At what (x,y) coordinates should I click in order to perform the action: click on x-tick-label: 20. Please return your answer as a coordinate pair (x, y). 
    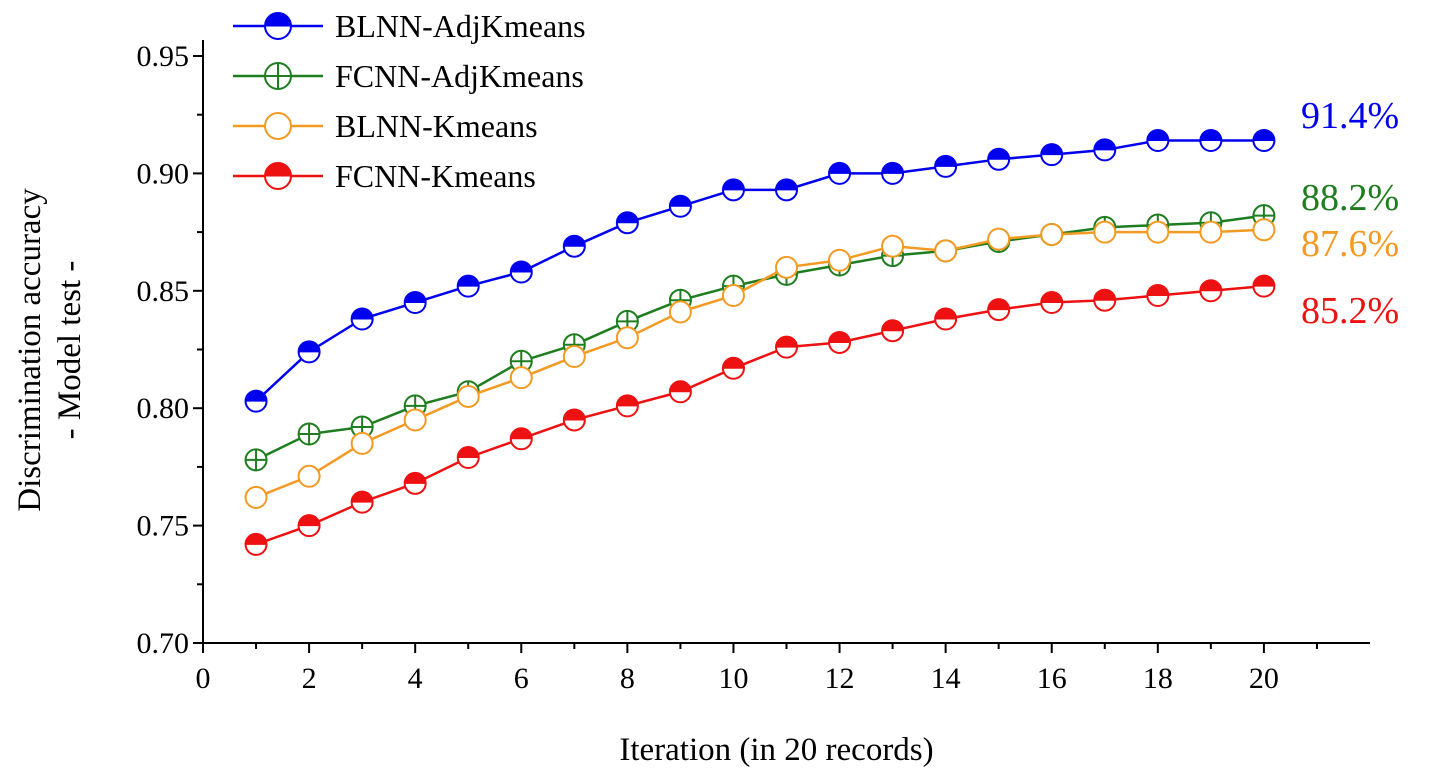
    Looking at the image, I should click on (1264, 678).